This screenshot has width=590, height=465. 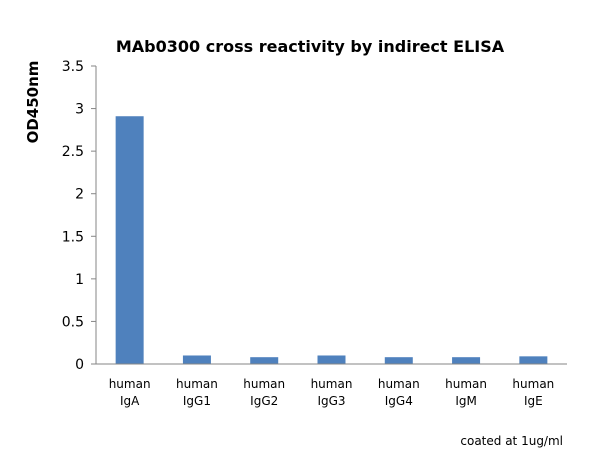 What do you see at coordinates (399, 401) in the screenshot?
I see `x-tick-label-line: IgG4` at bounding box center [399, 401].